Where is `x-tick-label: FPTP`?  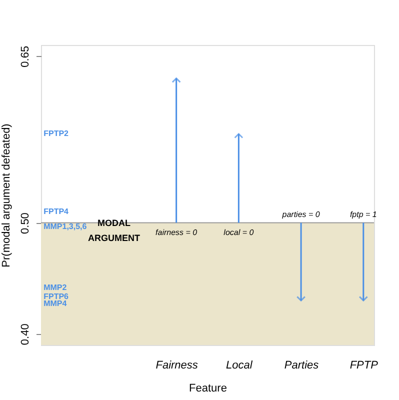
x-tick-label: FPTP is located at coordinates (364, 366).